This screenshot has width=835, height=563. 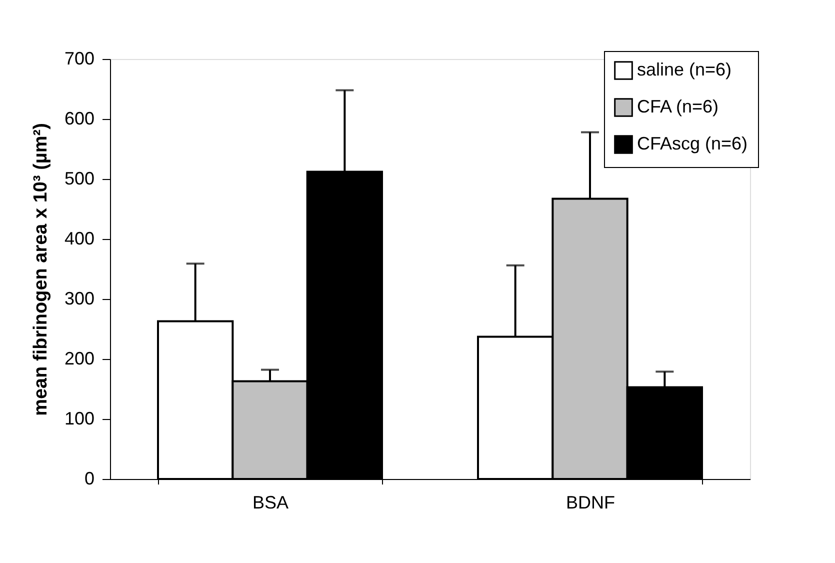 What do you see at coordinates (41, 269) in the screenshot?
I see `y-axis-title: mean fibrinogen area x 10³ (µm²)` at bounding box center [41, 269].